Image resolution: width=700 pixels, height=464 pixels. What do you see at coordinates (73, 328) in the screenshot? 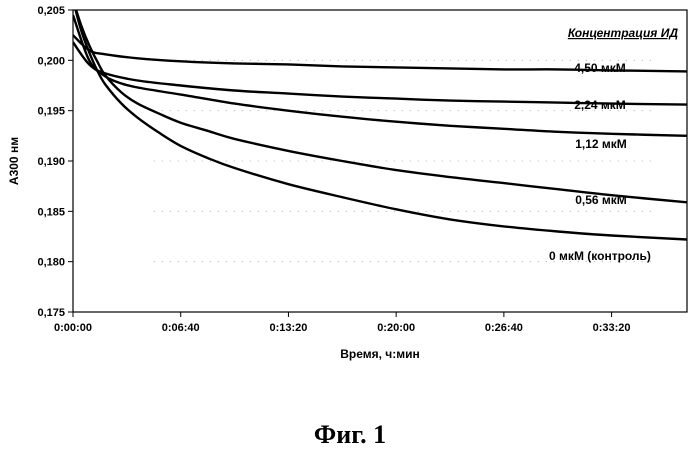
I see `x-tick-label: 0:00:00` at bounding box center [73, 328].